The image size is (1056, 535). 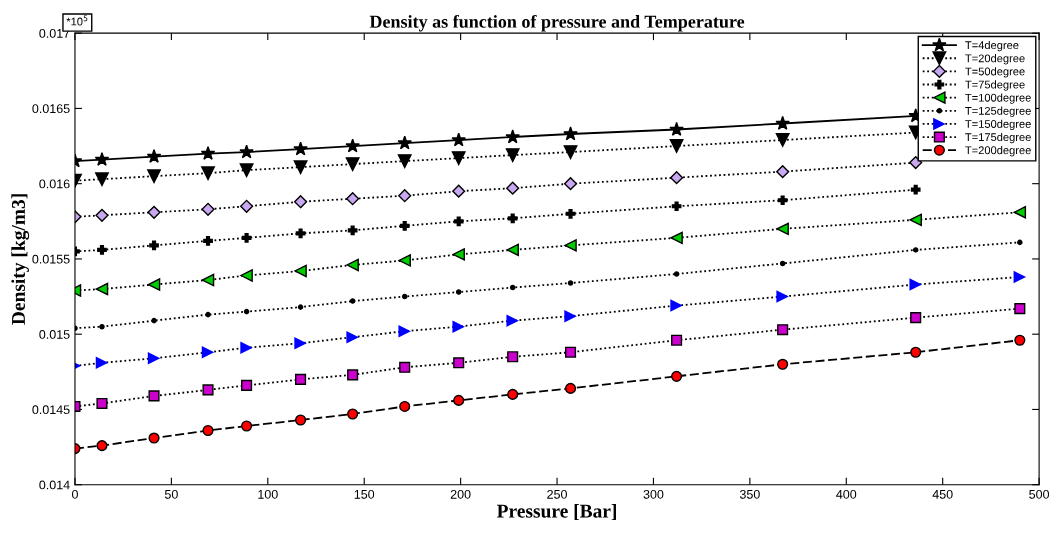 I want to click on legend-label: T=100degree, so click(x=998, y=98).